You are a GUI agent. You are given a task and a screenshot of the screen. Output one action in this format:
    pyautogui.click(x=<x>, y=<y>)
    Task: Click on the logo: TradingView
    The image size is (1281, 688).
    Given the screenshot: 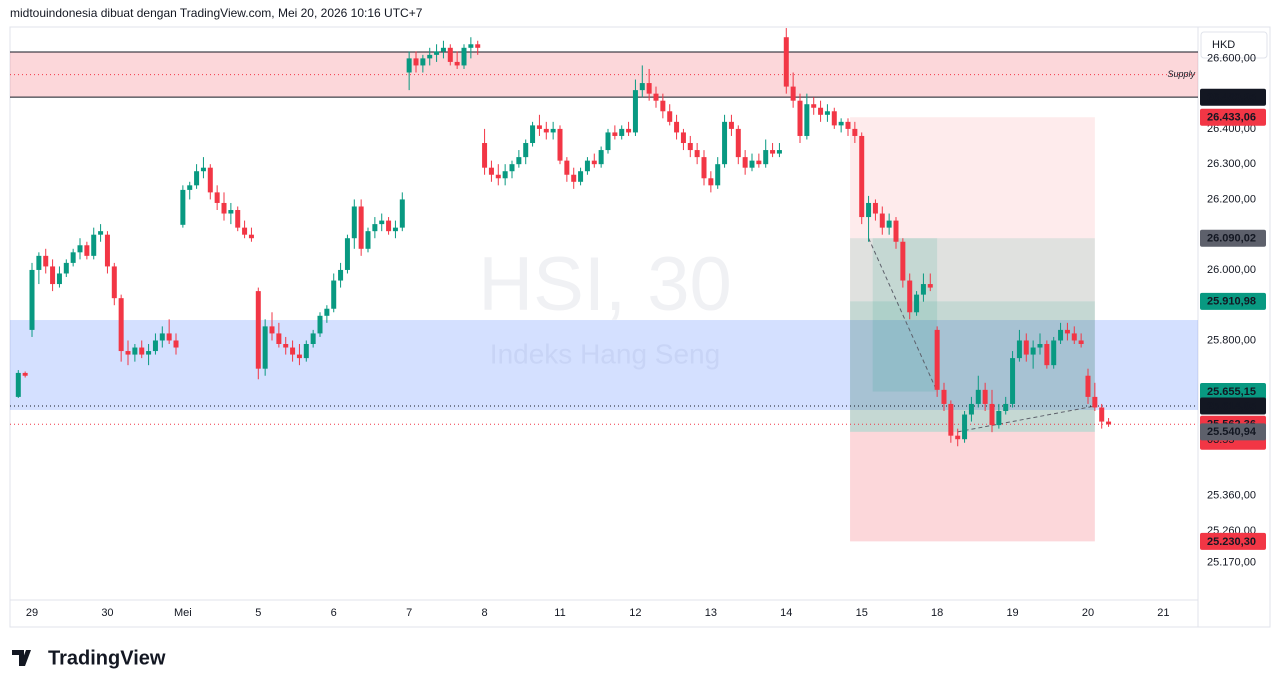 What is the action you would take?
    pyautogui.click(x=89, y=658)
    